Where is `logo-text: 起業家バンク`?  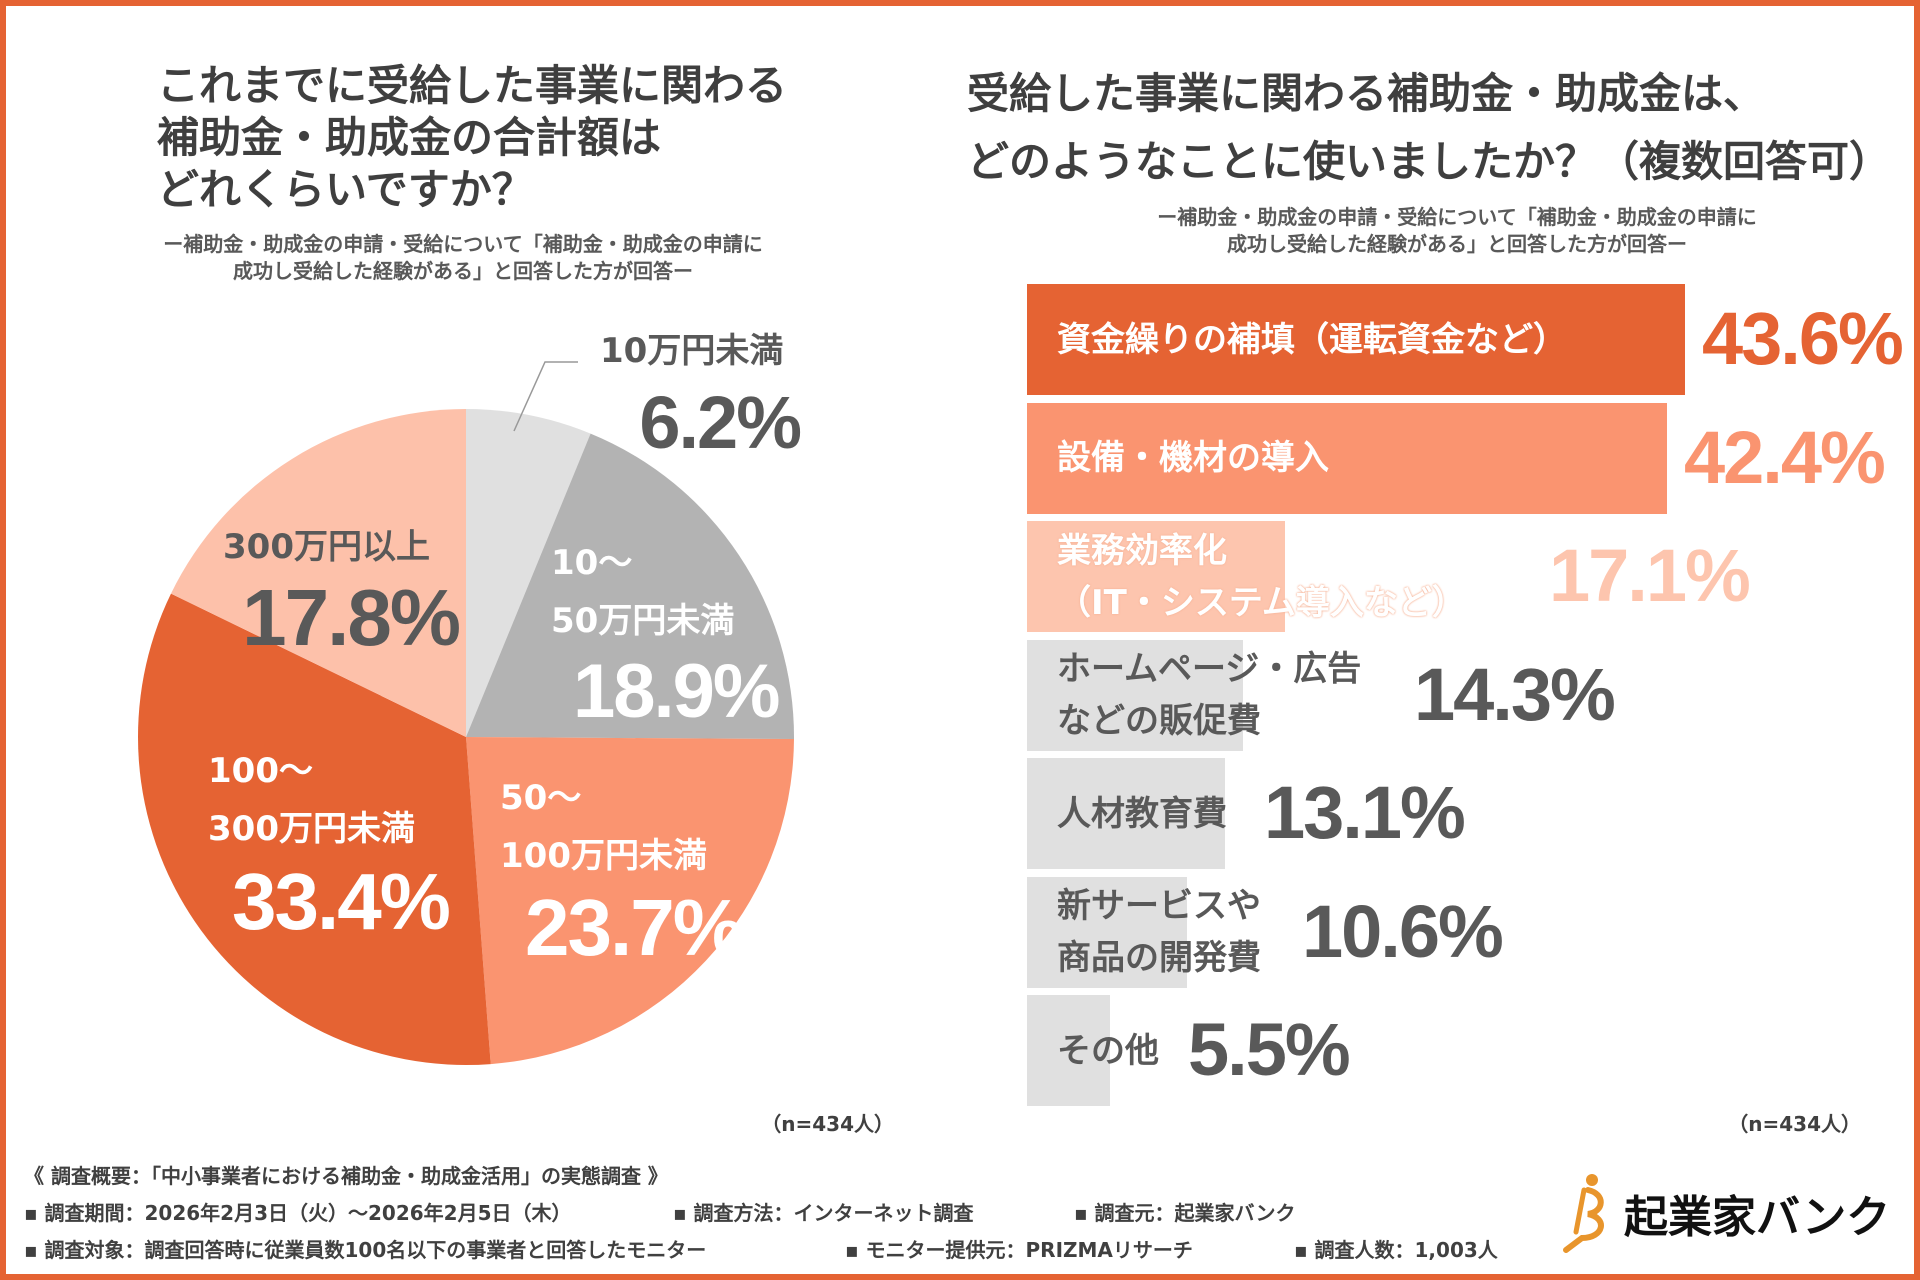 logo-text: 起業家バンク is located at coordinates (1757, 1217).